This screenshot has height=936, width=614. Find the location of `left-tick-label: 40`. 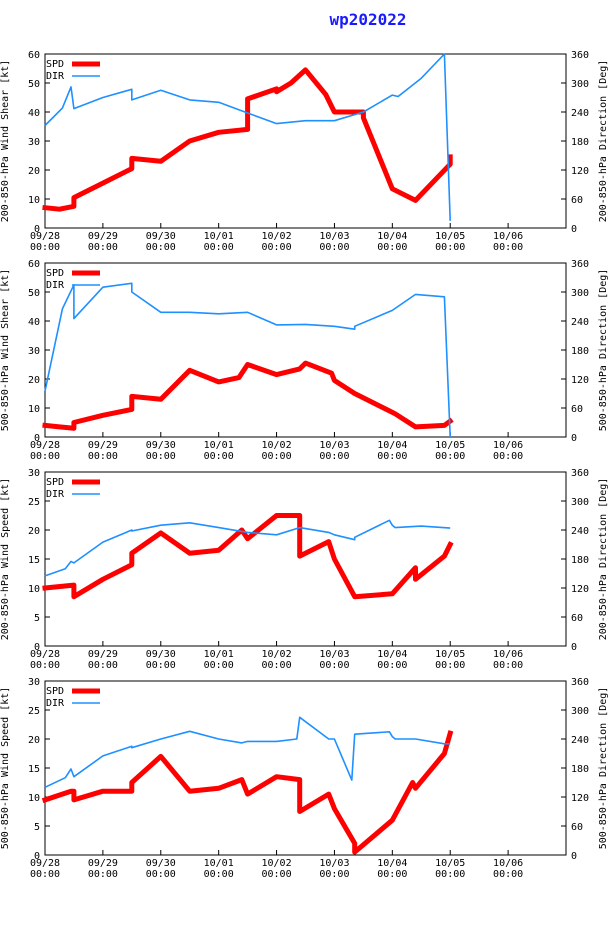

left-tick-label: 40 is located at coordinates (34, 322).